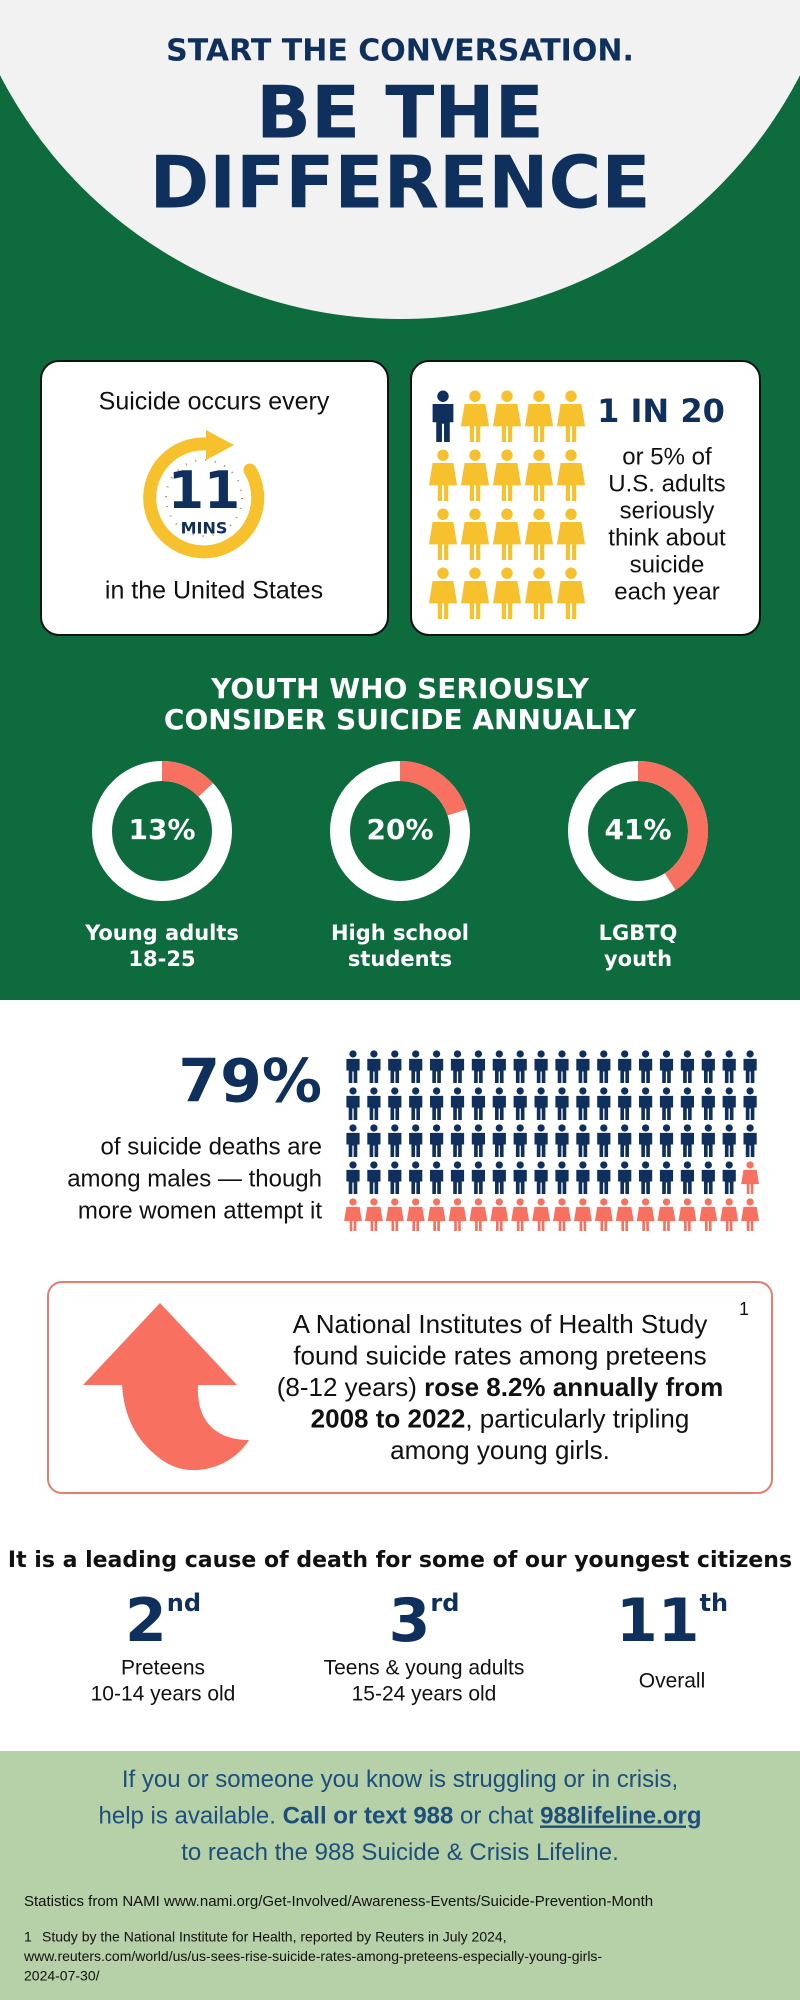 The image size is (800, 2000). What do you see at coordinates (250, 1082) in the screenshot?
I see `males-headline: 79%` at bounding box center [250, 1082].